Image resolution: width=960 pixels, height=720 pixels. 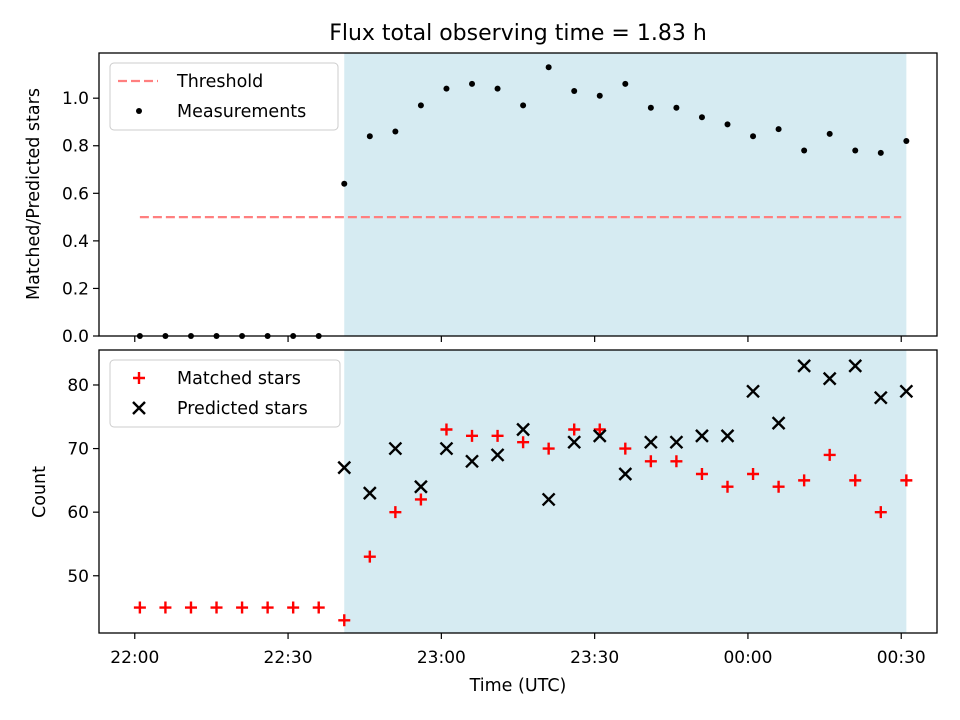 I want to click on legend-box-bottom, so click(x=225, y=393).